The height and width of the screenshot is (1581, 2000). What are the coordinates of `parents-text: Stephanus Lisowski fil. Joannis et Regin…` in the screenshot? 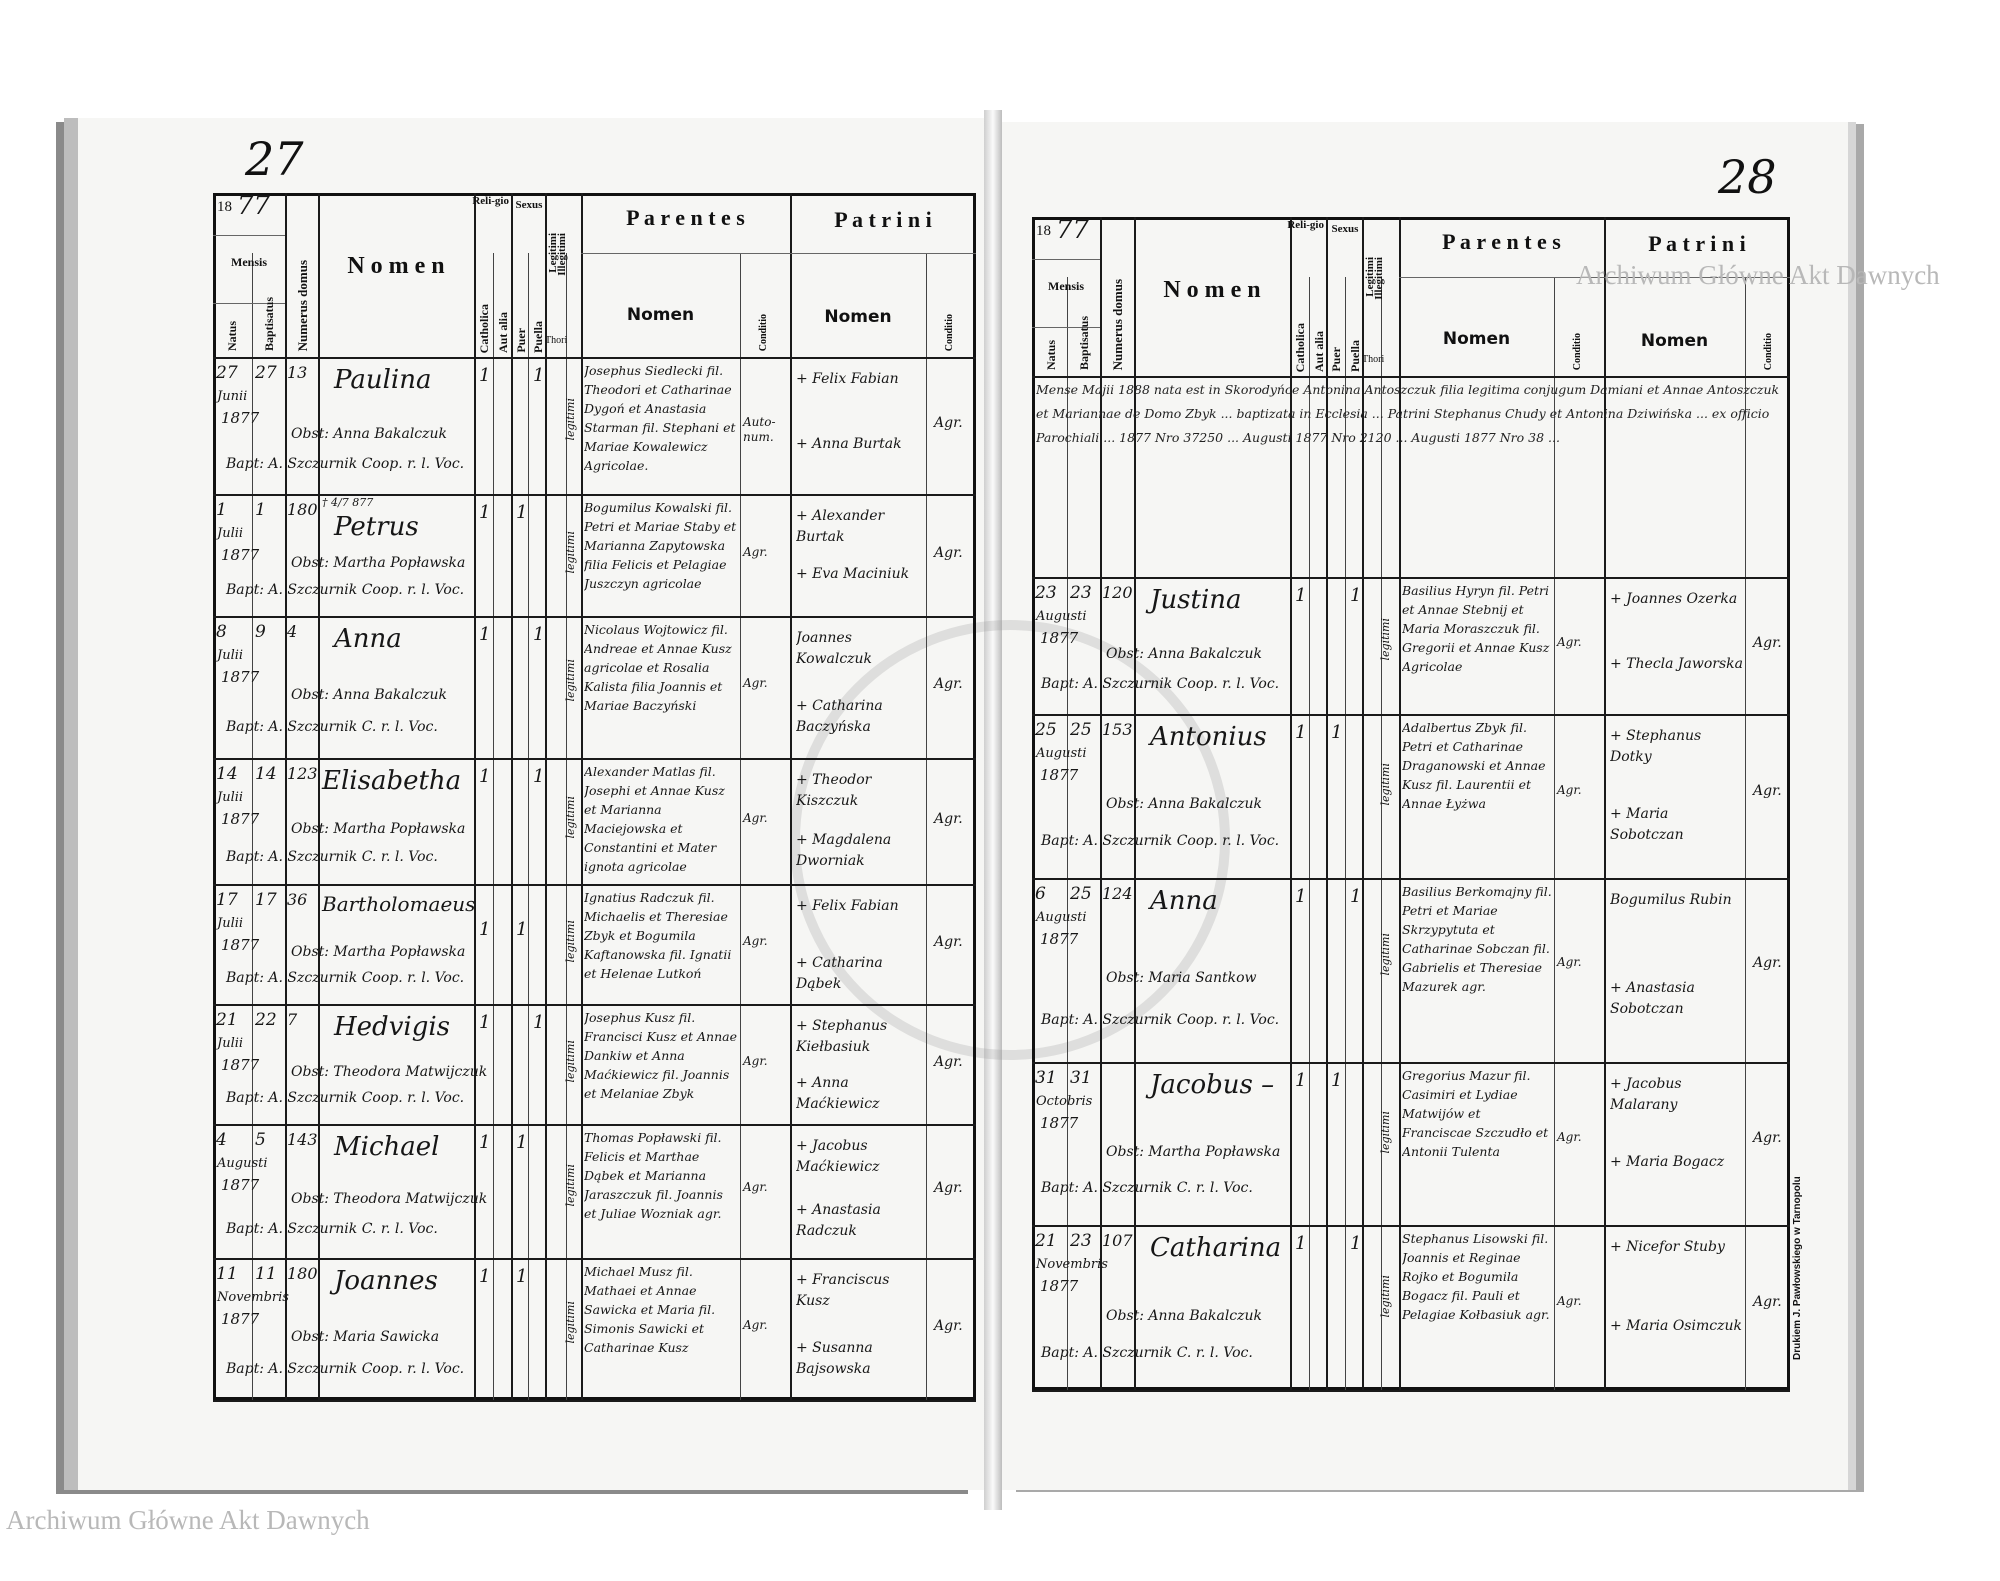 It's located at (1476, 1276).